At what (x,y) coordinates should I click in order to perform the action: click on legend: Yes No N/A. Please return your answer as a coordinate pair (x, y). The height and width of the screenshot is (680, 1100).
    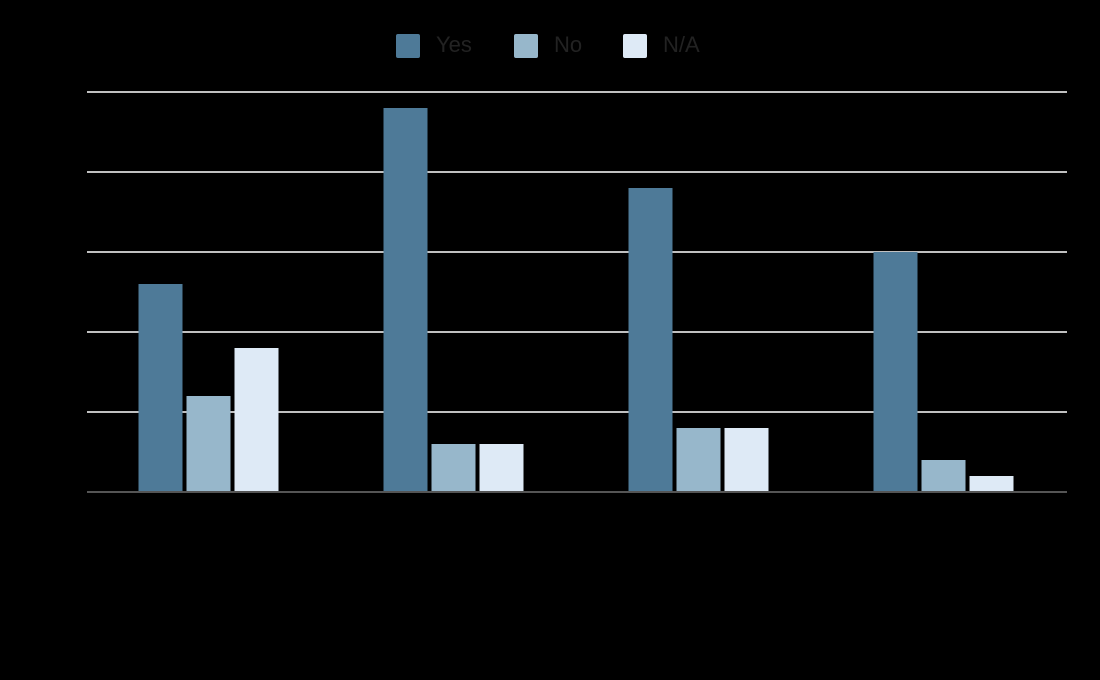
    Looking at the image, I should click on (548, 45).